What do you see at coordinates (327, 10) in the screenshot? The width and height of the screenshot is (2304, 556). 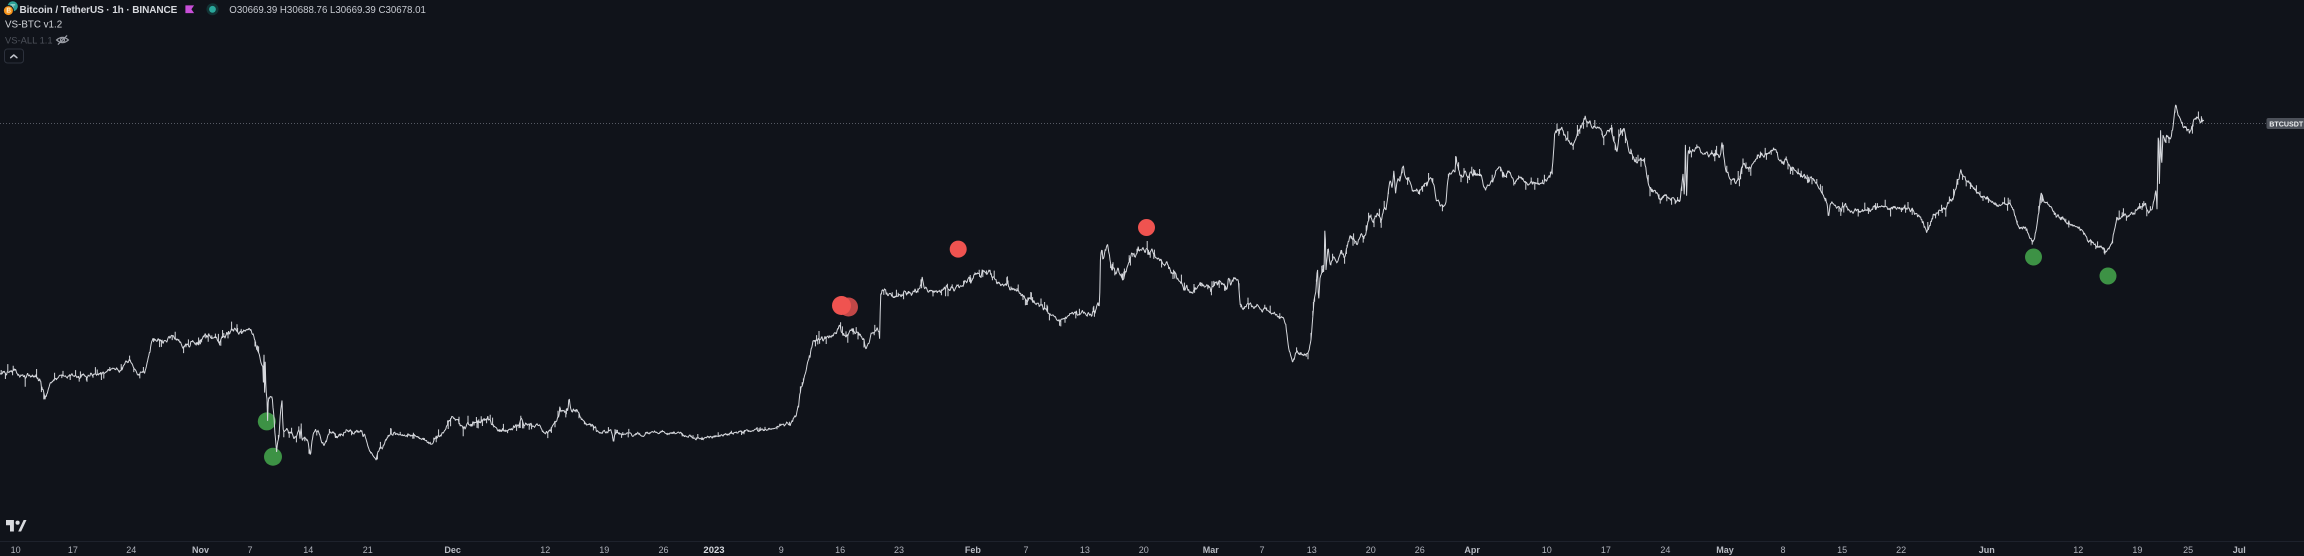 I see `svg-text:O30669.39 H30688.76 L30669.39: O30669.39 H30688.76 L30669.39 C30678.01` at bounding box center [327, 10].